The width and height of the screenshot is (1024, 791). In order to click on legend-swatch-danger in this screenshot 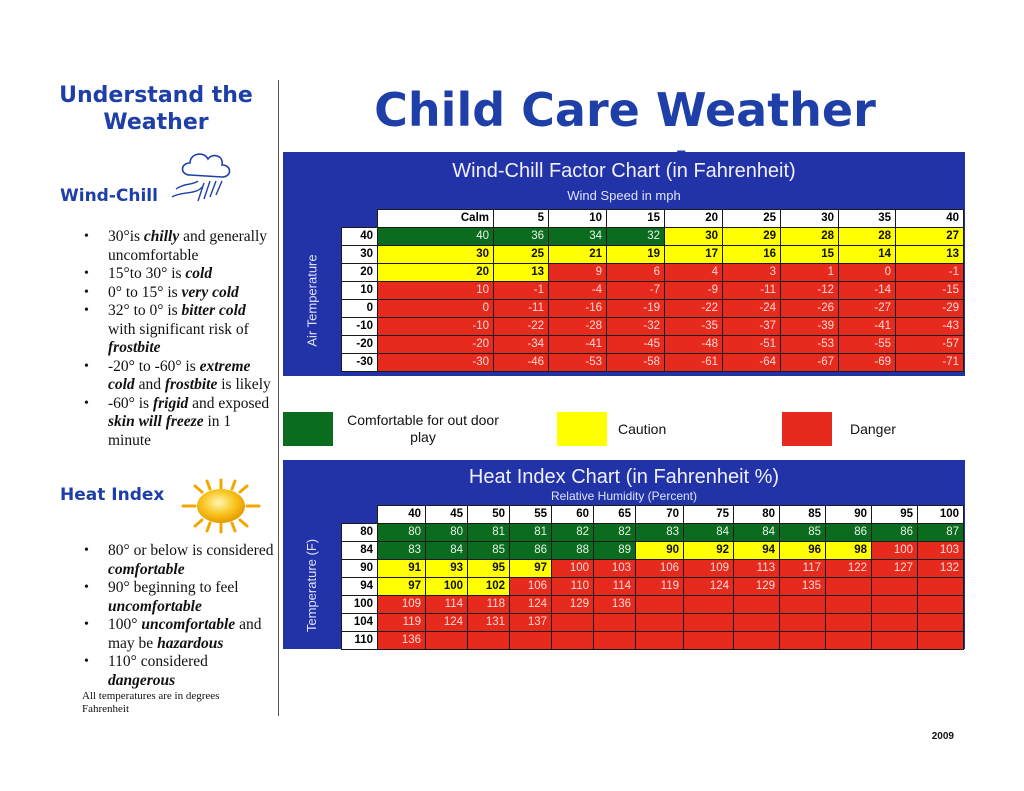, I will do `click(807, 429)`.